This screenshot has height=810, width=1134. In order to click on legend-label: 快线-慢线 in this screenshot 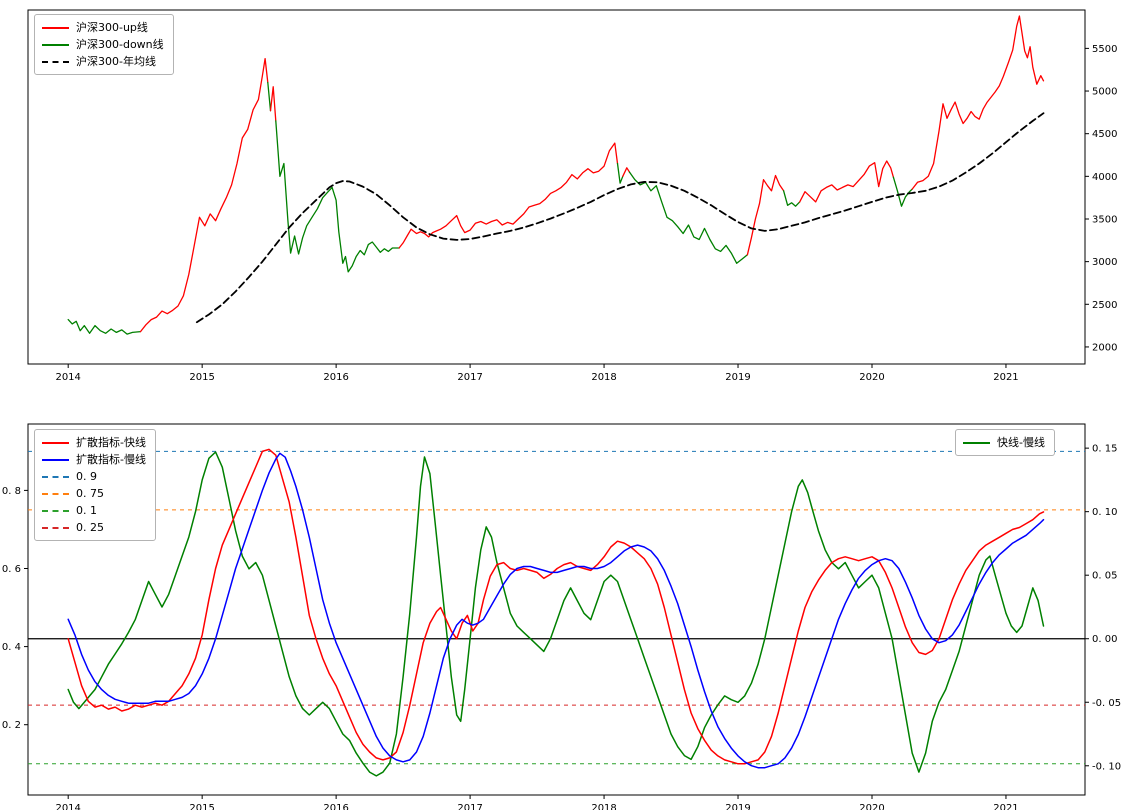, I will do `click(1021, 442)`.